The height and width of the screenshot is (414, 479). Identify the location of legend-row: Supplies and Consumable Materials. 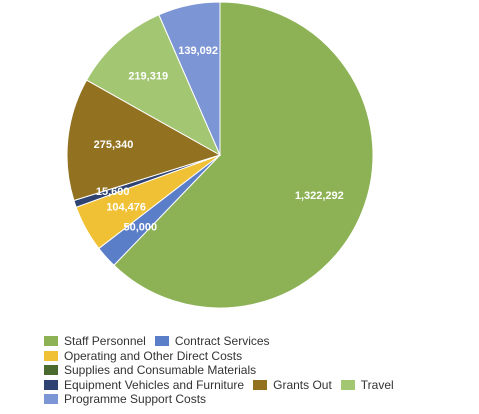
(254, 370).